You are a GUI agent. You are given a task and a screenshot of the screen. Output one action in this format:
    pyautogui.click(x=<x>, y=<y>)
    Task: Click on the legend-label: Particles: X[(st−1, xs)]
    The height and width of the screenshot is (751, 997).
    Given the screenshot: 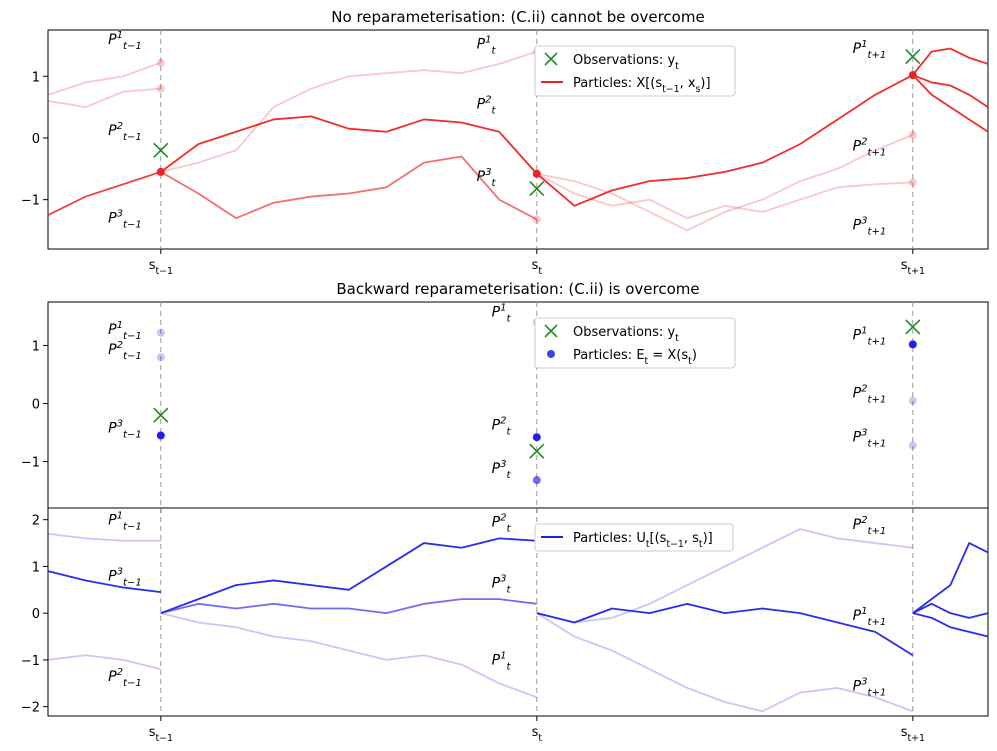 What is the action you would take?
    pyautogui.click(x=642, y=85)
    